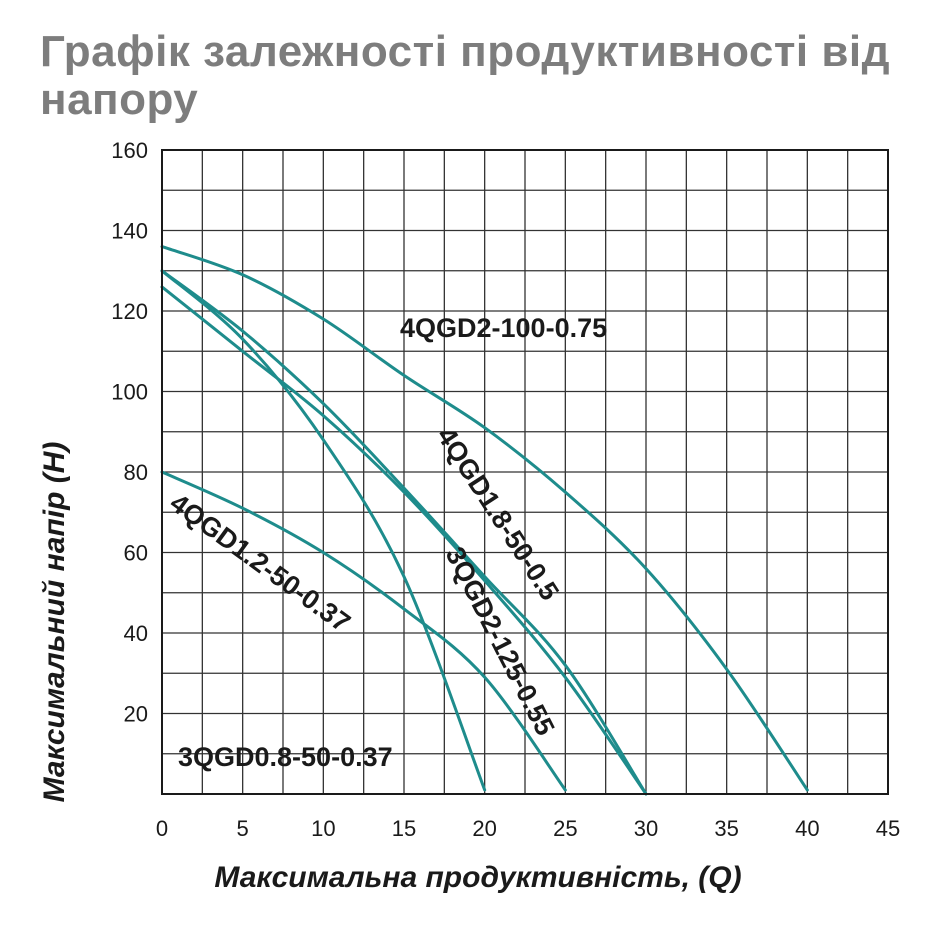 The height and width of the screenshot is (930, 930). What do you see at coordinates (807, 828) in the screenshot?
I see `x-tick-label: 40` at bounding box center [807, 828].